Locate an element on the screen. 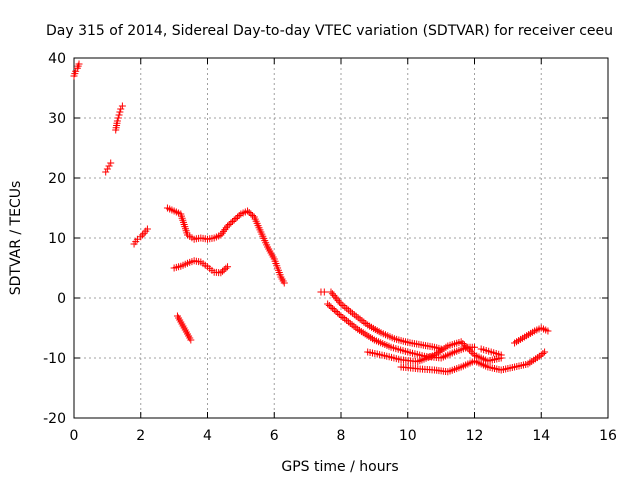  y-tick-label: 0 is located at coordinates (61, 299).